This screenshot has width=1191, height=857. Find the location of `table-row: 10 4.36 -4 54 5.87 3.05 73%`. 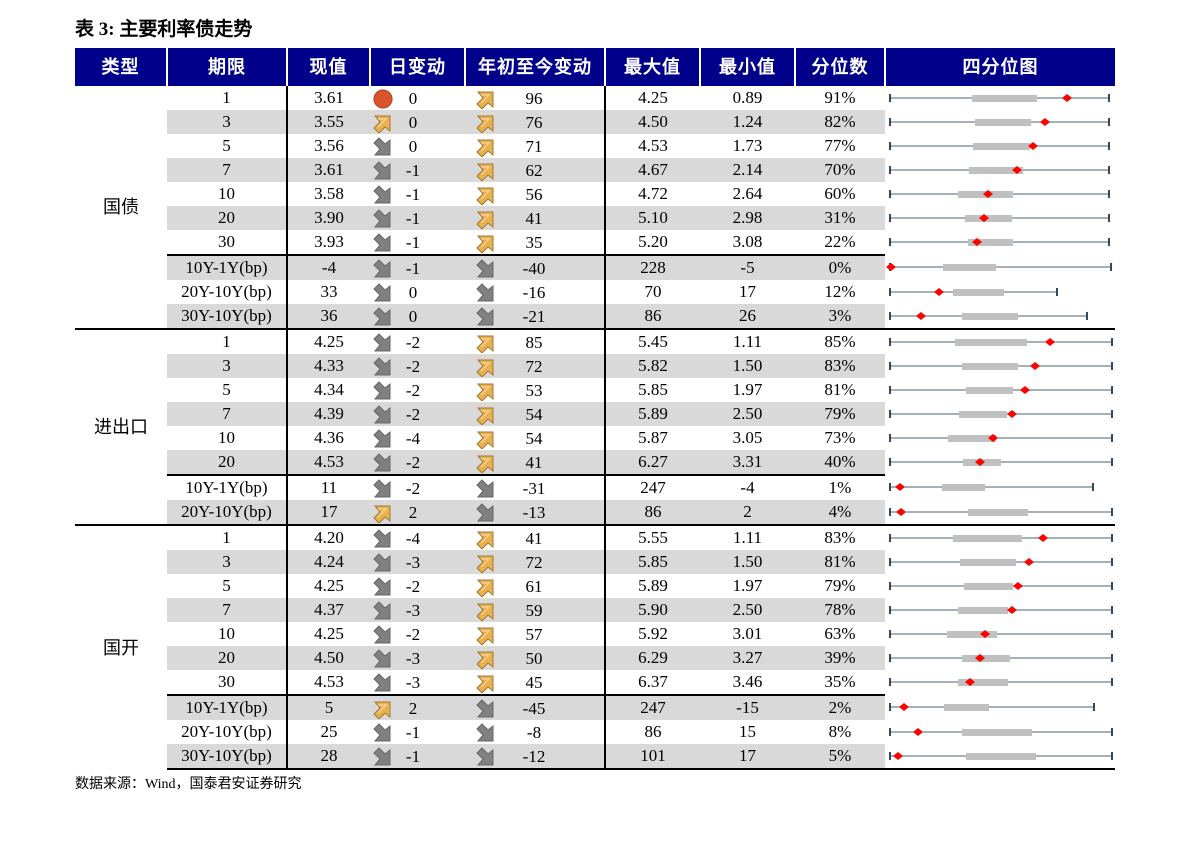

table-row: 10 4.36 -4 54 5.87 3.05 73% is located at coordinates (595, 438).